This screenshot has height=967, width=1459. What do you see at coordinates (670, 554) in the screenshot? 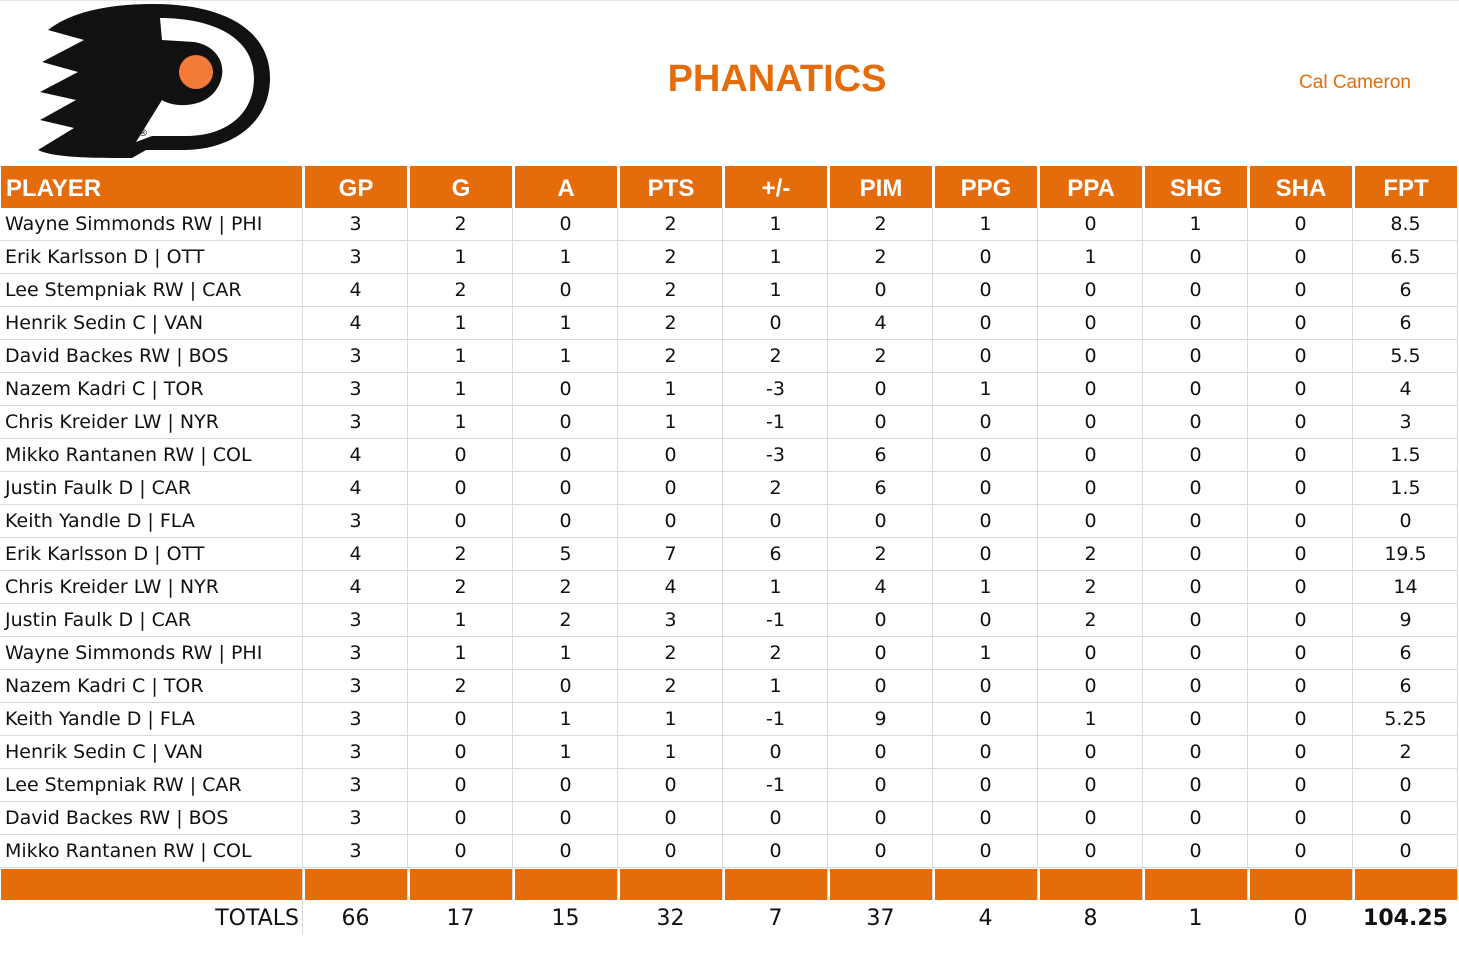
I see `stat-cell: 7` at bounding box center [670, 554].